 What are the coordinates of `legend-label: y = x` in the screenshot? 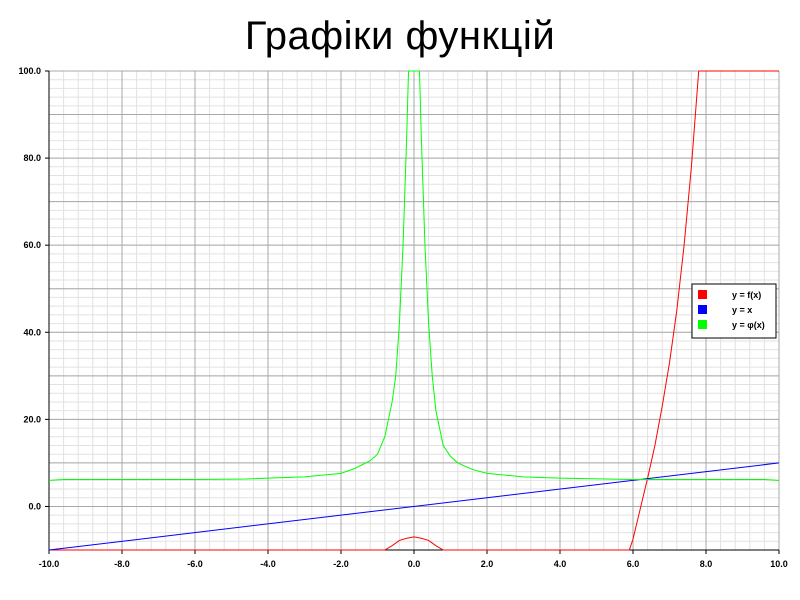 It's located at (742, 310).